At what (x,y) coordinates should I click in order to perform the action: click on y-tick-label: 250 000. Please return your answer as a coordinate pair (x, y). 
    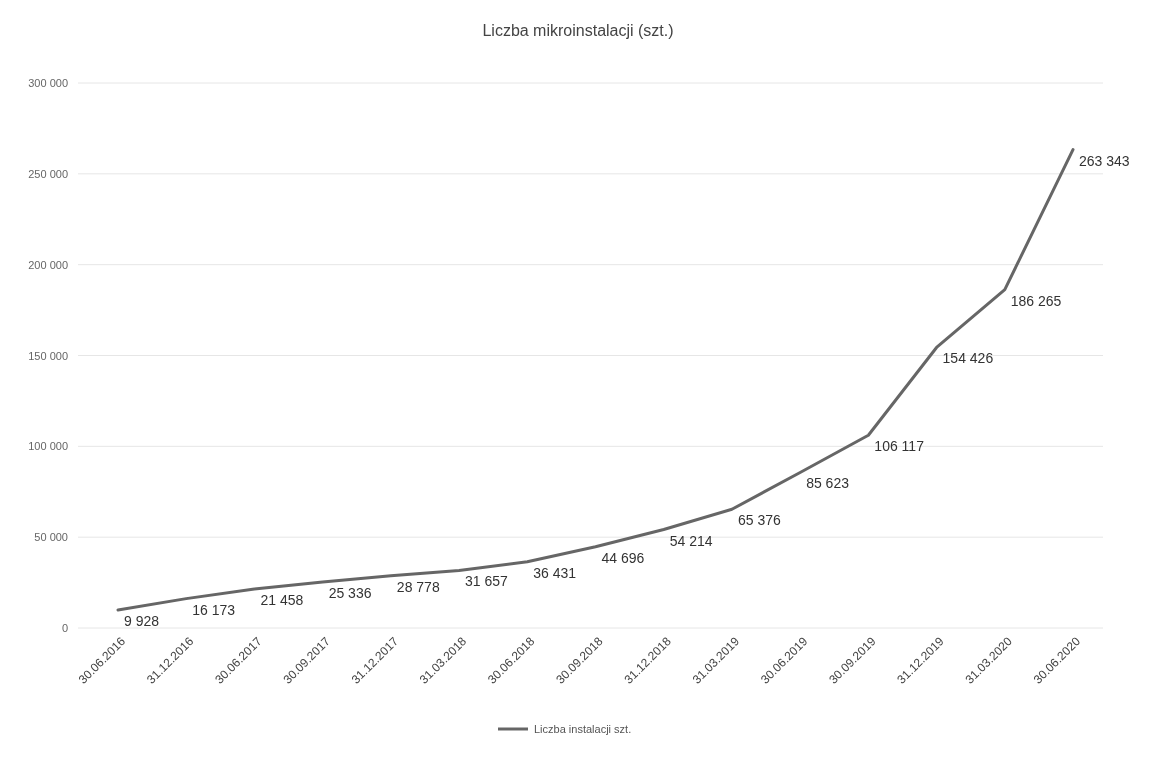
    Looking at the image, I should click on (48, 173).